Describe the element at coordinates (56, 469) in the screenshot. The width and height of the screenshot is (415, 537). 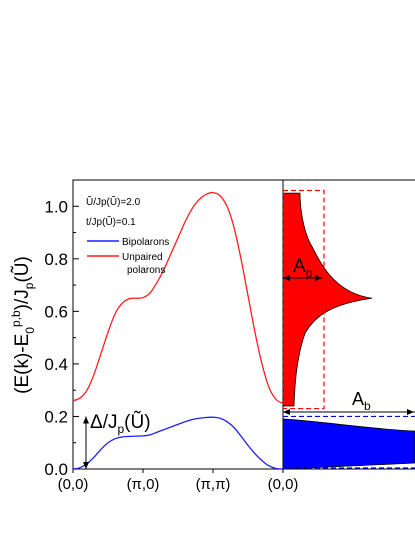
I see `y-tick-label: 0.0` at that location.